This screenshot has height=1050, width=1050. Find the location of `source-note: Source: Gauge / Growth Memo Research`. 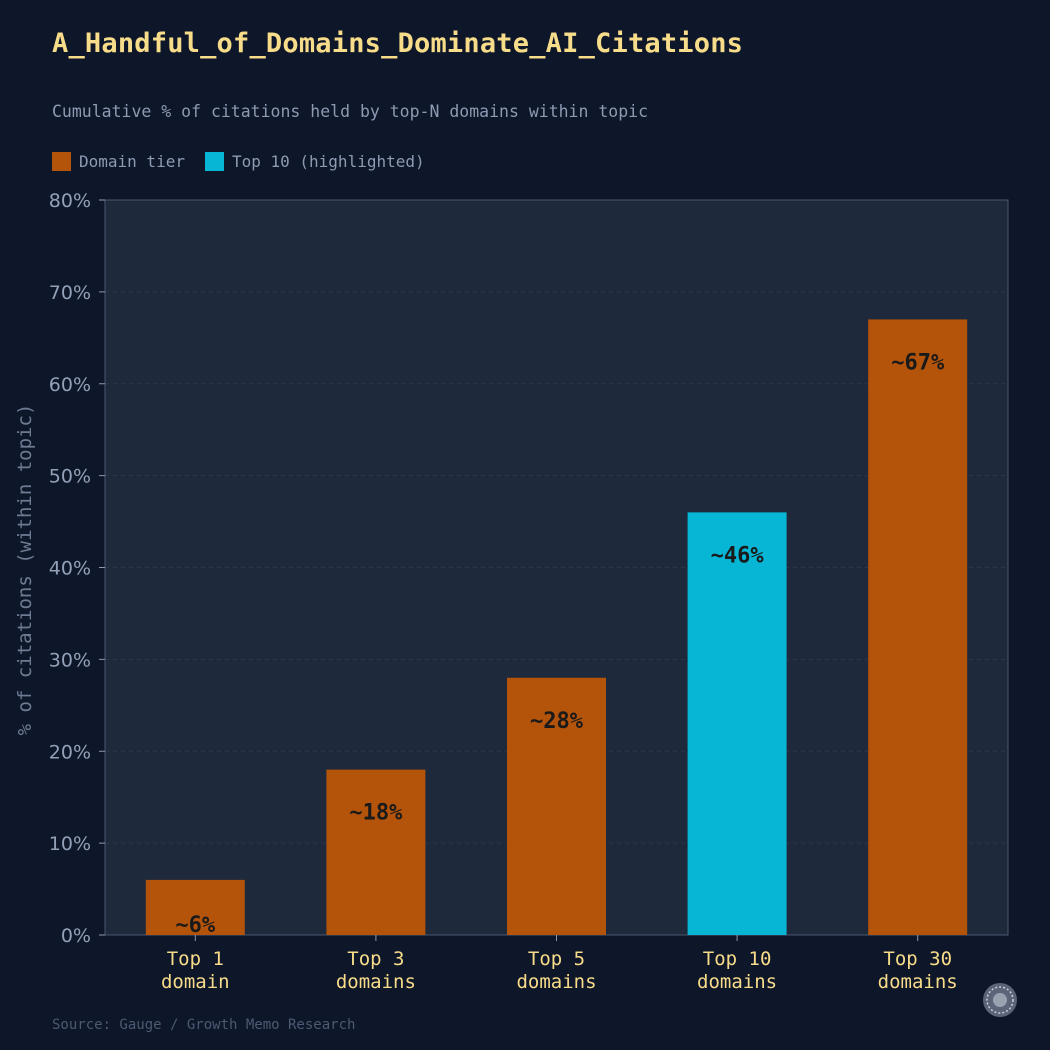

source-note: Source: Gauge / Growth Memo Research is located at coordinates (204, 1025).